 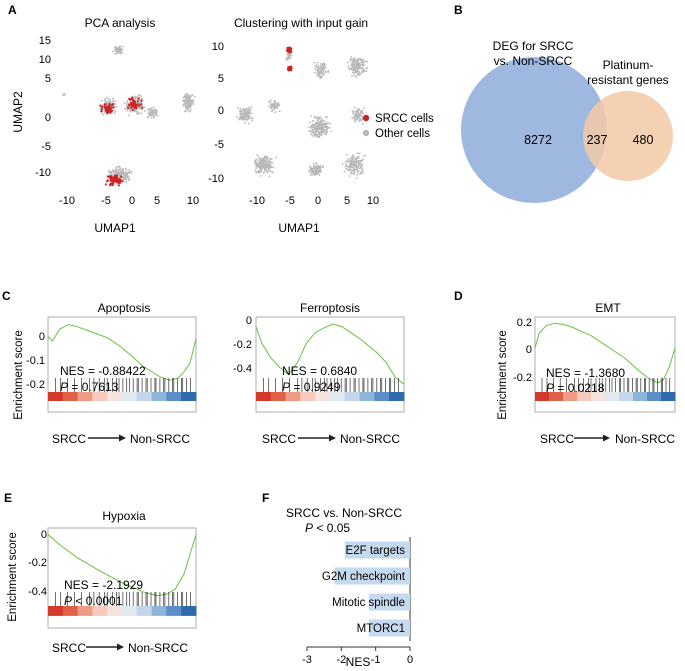 What do you see at coordinates (299, 228) in the screenshot?
I see `umap-right-xlabel: UMAP1` at bounding box center [299, 228].